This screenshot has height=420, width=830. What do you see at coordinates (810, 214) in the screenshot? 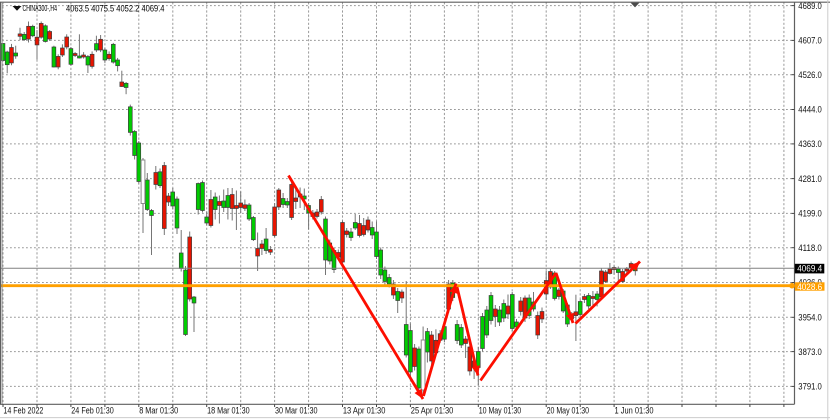
I see `svg-text: 4199.0` at bounding box center [810, 214].